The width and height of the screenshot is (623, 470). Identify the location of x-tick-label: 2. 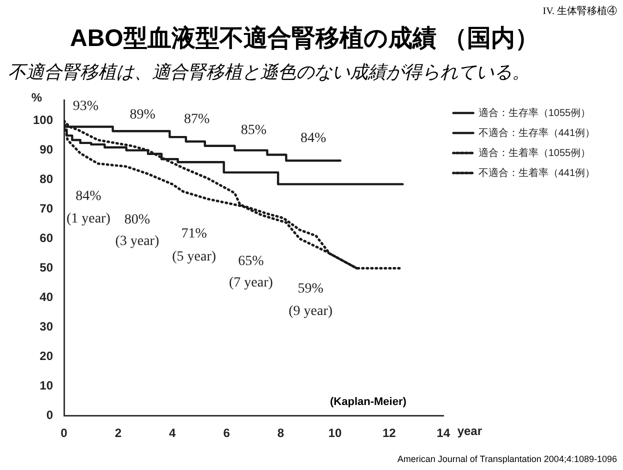
(118, 433).